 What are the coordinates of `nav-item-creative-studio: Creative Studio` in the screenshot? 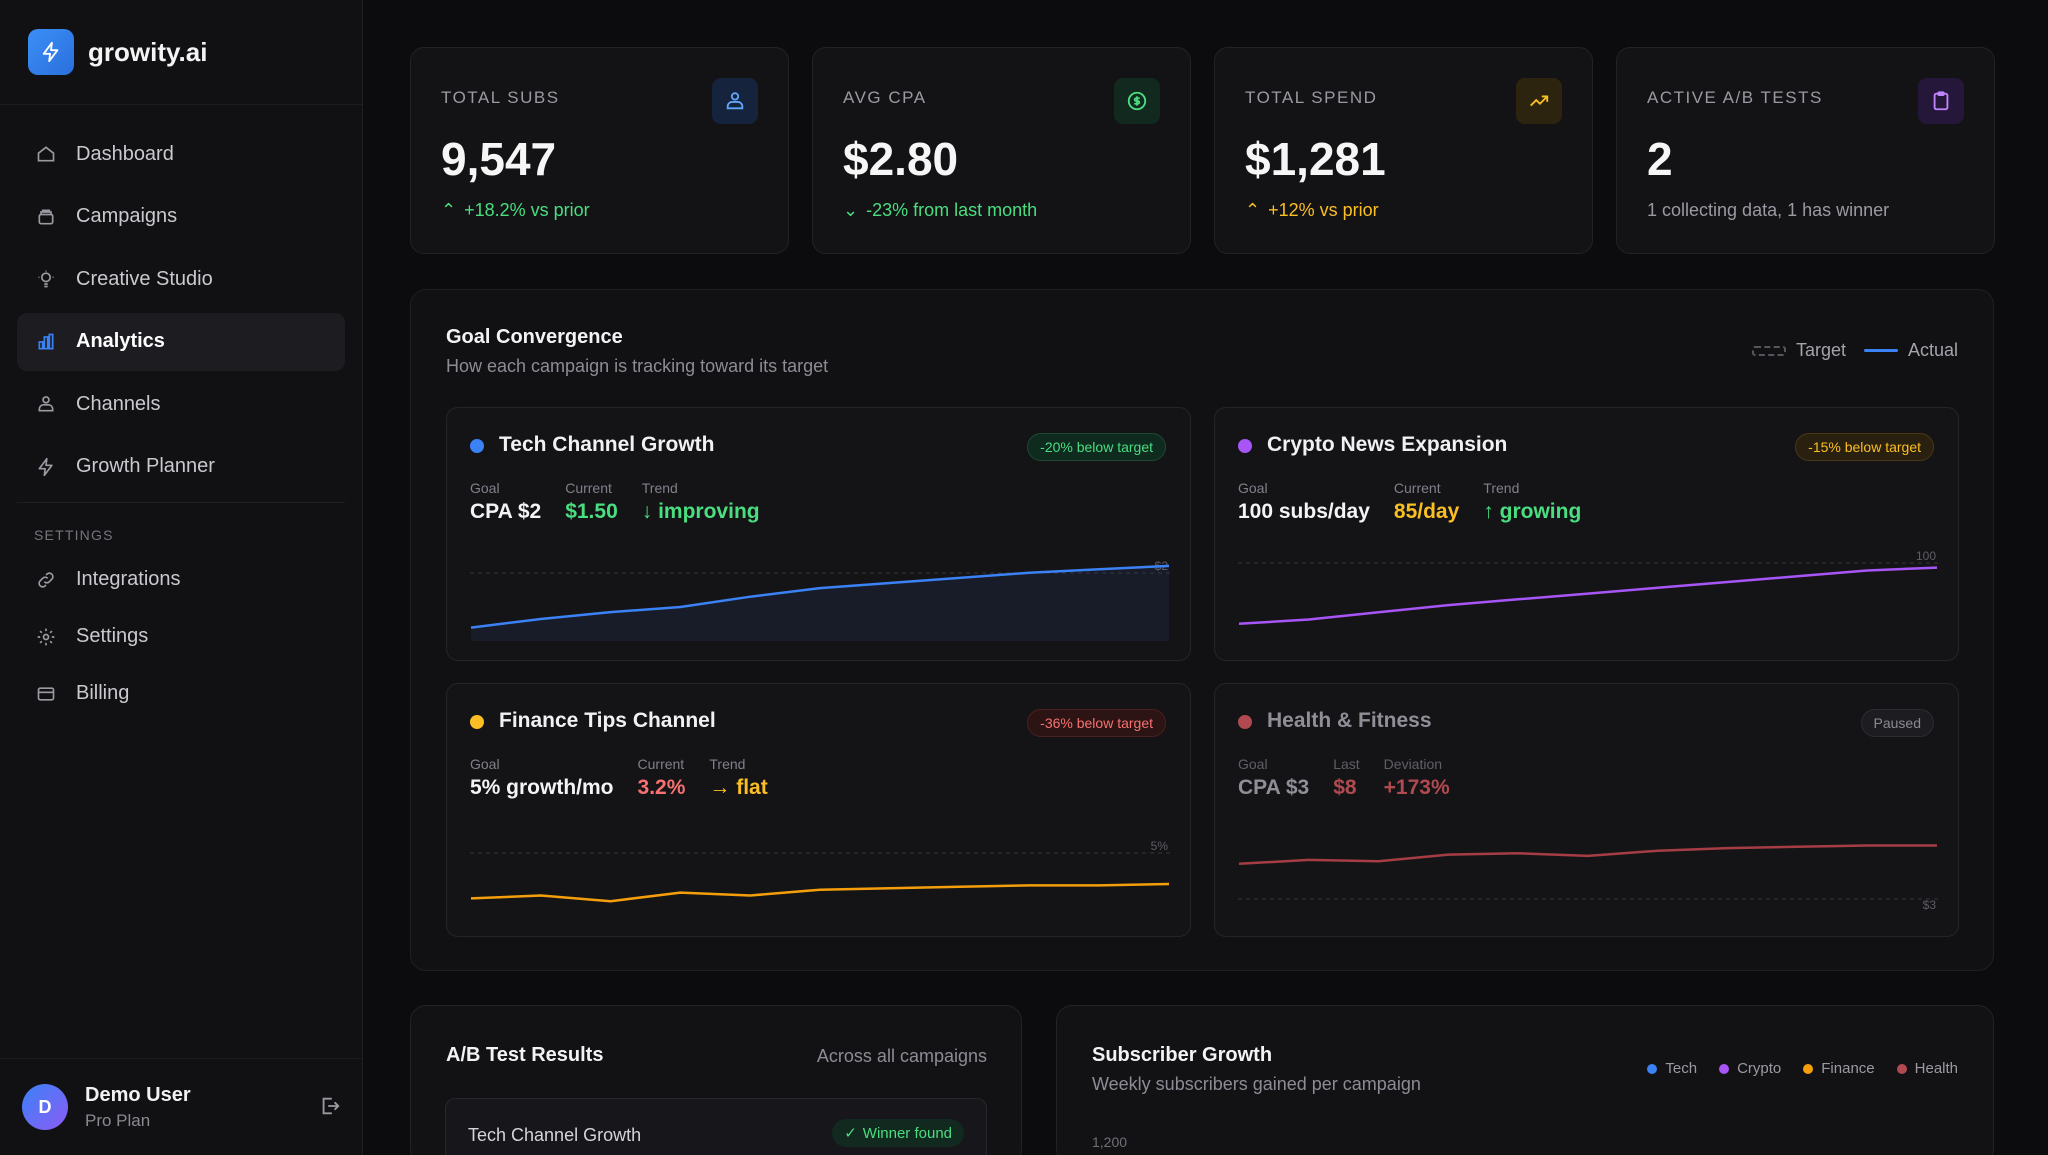 It's located at (181, 279).